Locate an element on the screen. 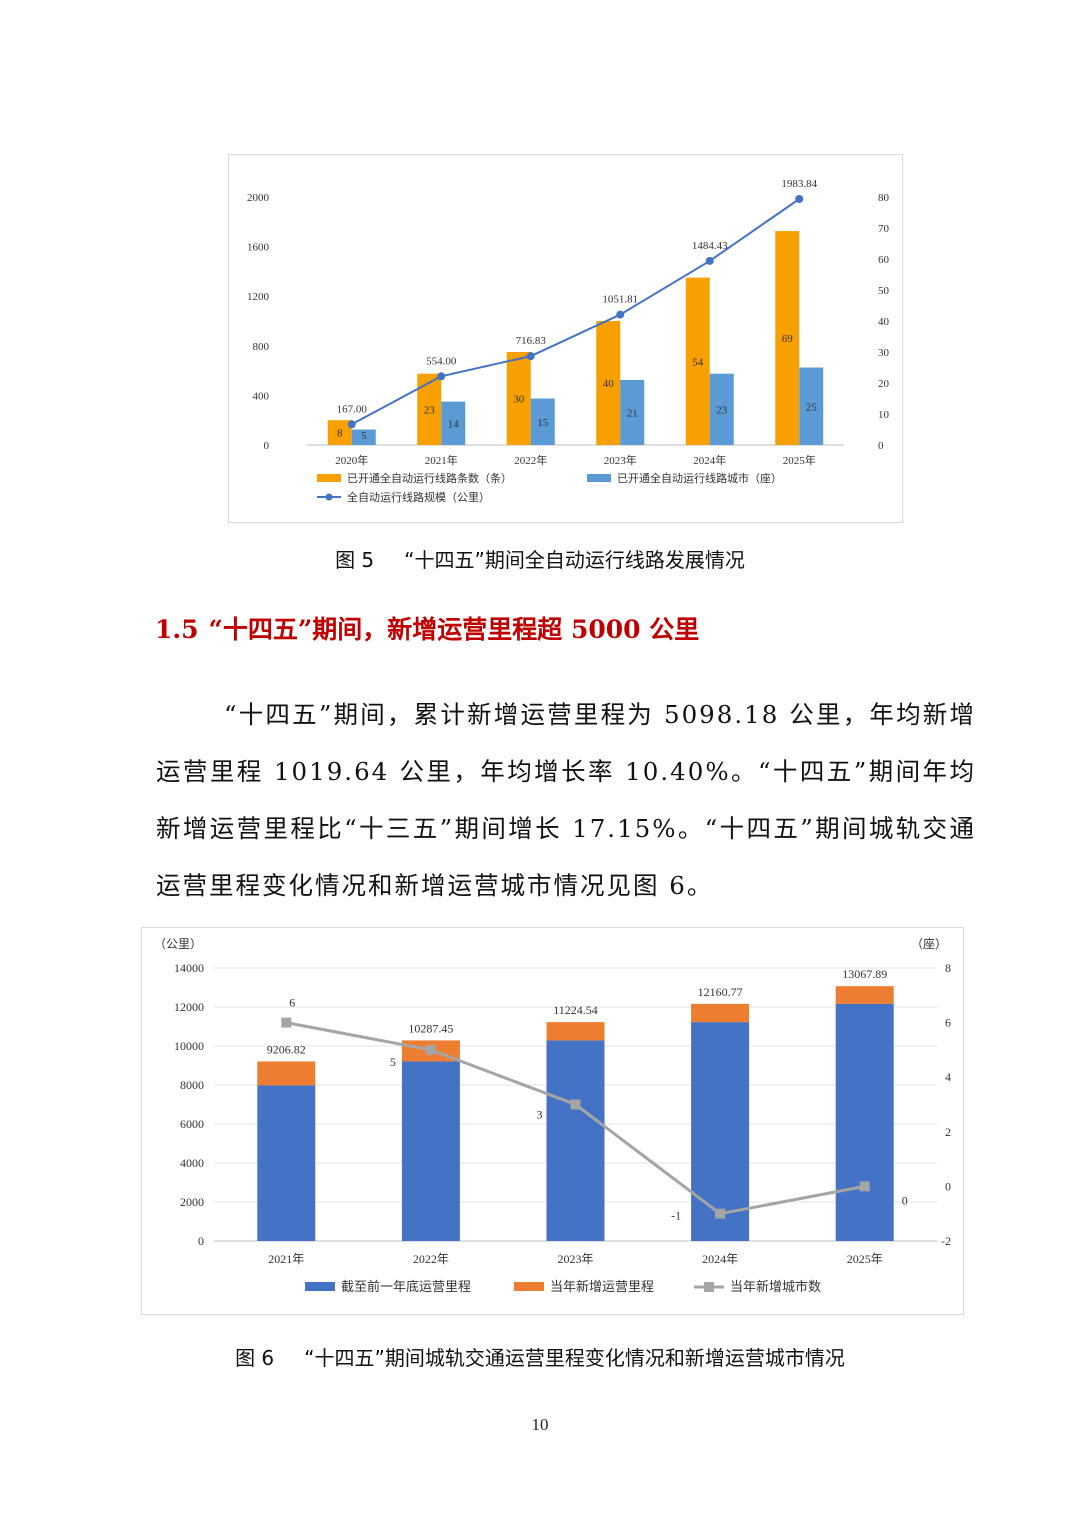  section-heading: 1.5 “十四五”期间，新增运营里程超 5000 公里 is located at coordinates (427, 628).